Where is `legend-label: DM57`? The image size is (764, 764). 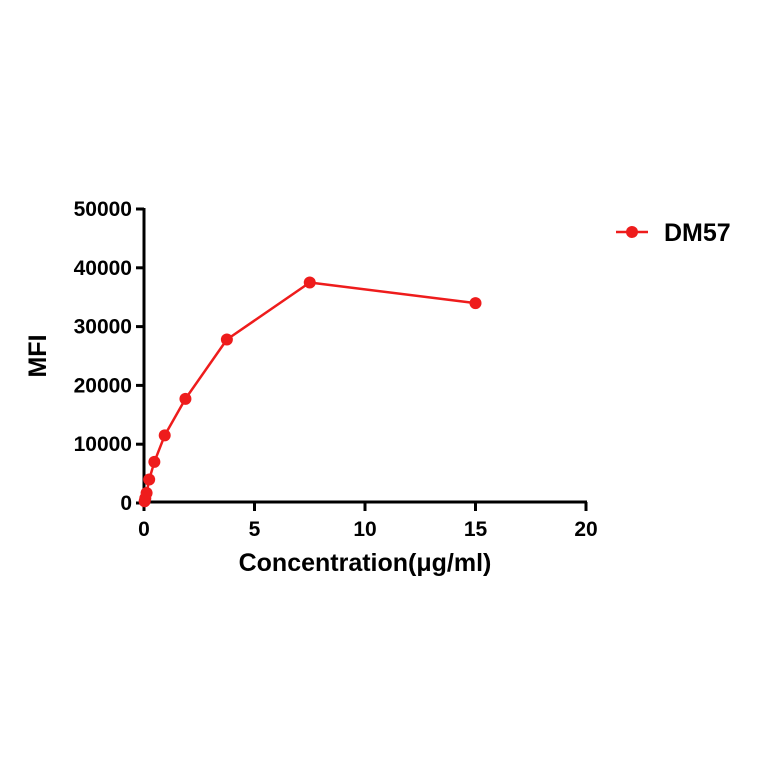
legend-label: DM57 is located at coordinates (697, 233).